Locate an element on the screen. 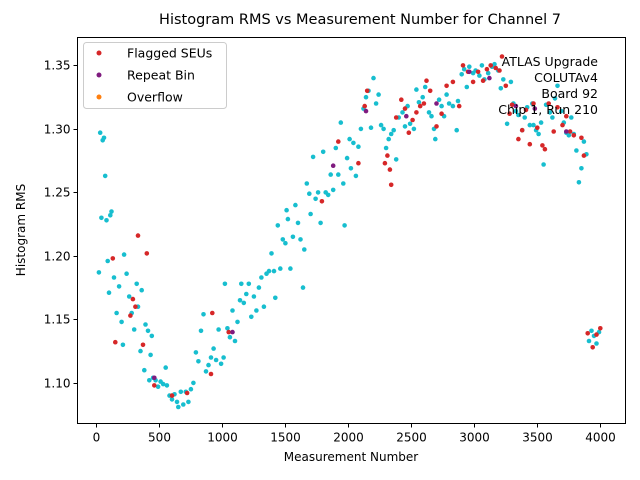 Image resolution: width=640 pixels, height=480 pixels. x-tick-label: 3500 is located at coordinates (537, 438).